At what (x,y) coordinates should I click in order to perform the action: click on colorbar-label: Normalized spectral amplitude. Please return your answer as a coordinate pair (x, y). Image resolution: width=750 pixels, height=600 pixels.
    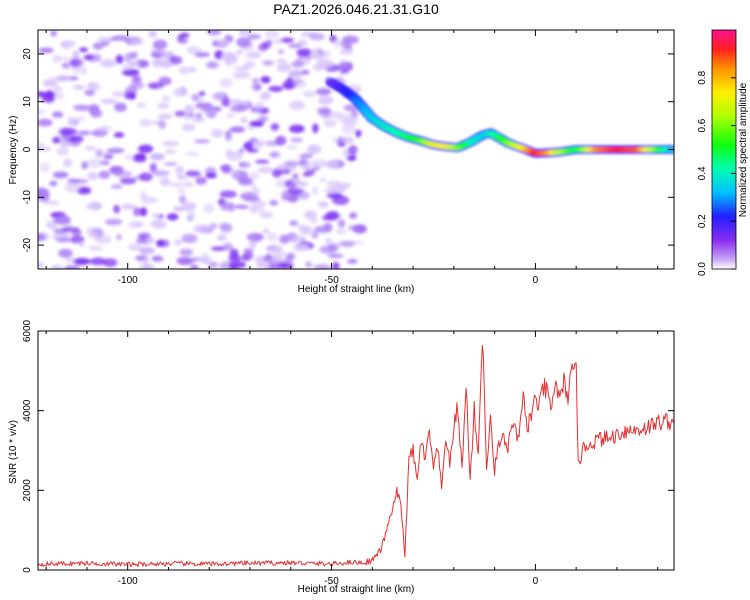
    Looking at the image, I should click on (743, 149).